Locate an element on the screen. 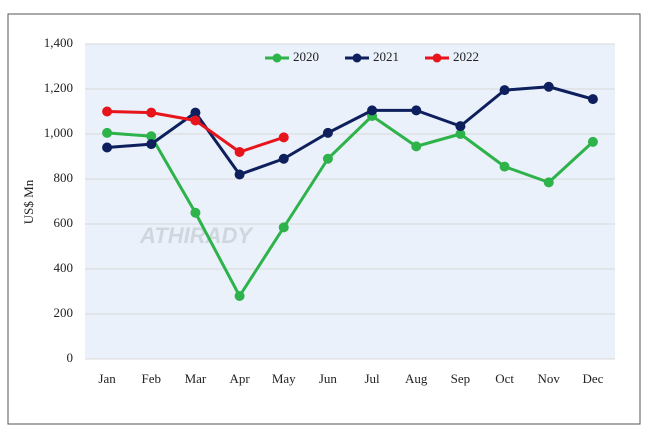 The width and height of the screenshot is (650, 435). y-tick-label: 200 is located at coordinates (64, 312).